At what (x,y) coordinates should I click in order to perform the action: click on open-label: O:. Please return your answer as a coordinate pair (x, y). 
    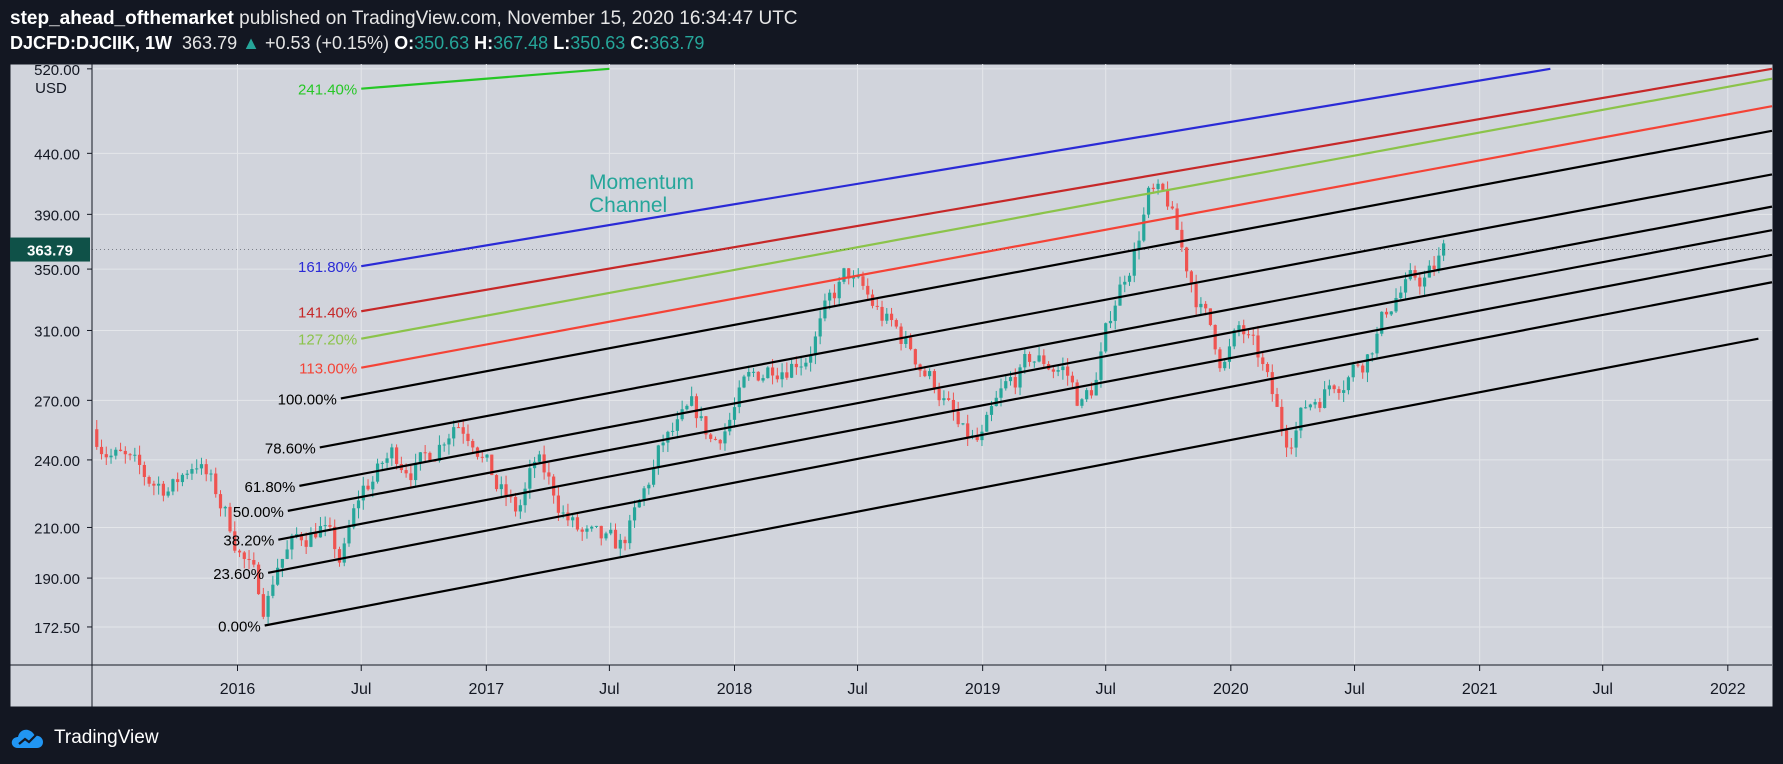
    Looking at the image, I should click on (404, 43).